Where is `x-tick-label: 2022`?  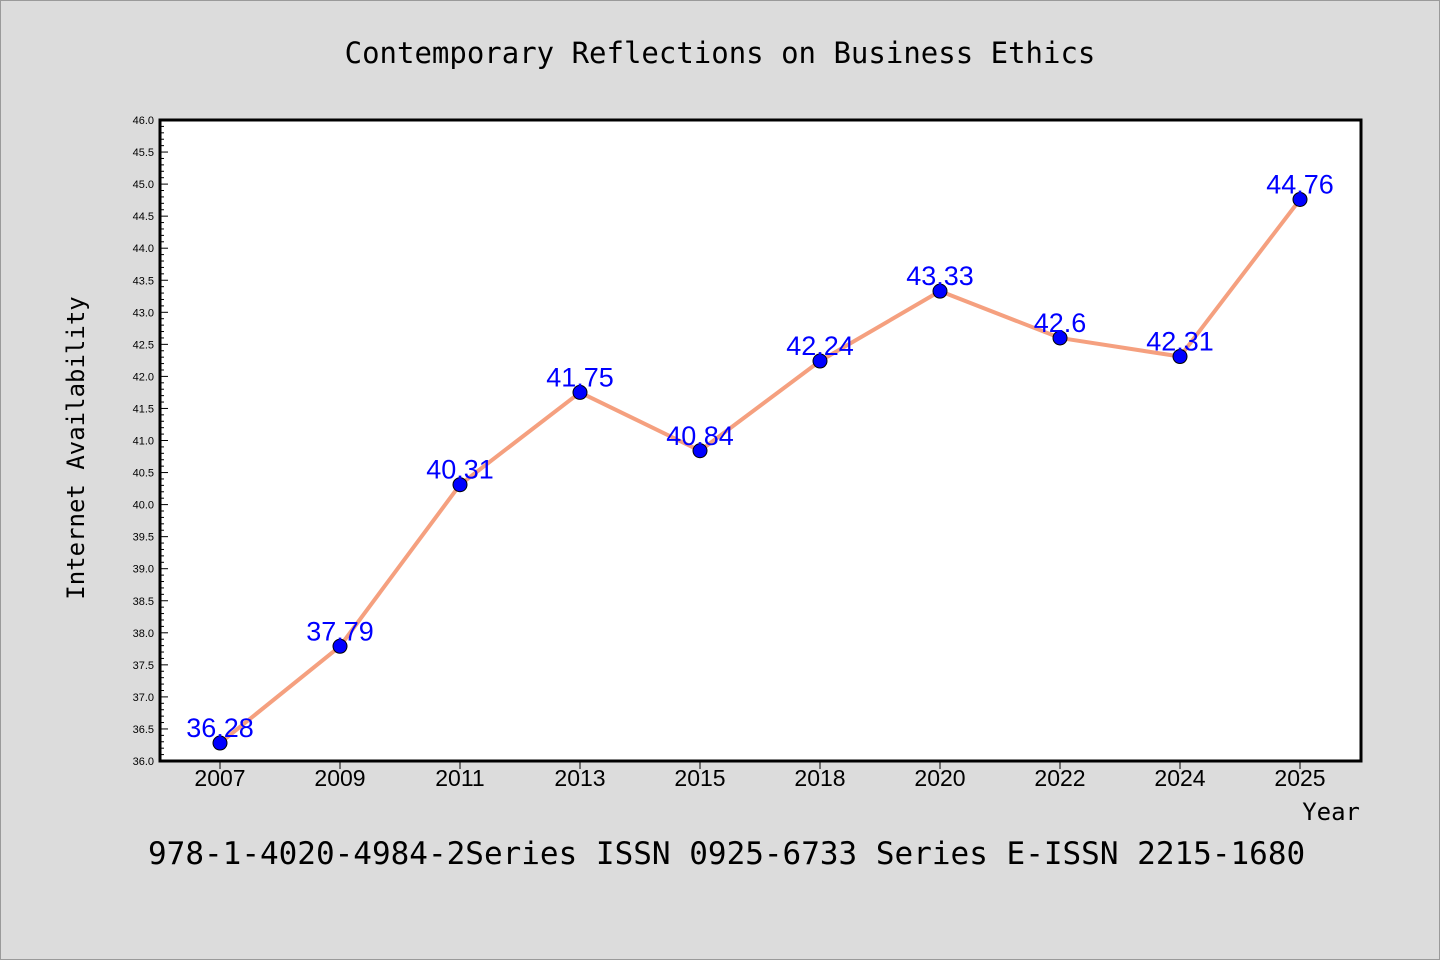 x-tick-label: 2022 is located at coordinates (1059, 778).